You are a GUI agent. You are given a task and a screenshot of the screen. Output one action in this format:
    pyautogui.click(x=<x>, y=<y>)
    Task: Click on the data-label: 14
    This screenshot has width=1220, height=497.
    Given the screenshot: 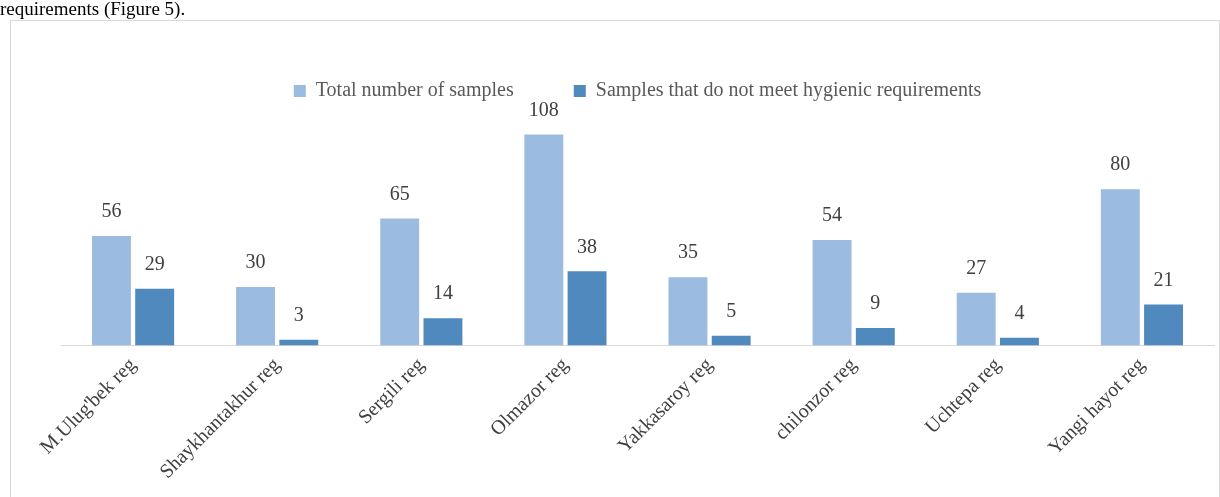 What is the action you would take?
    pyautogui.click(x=442, y=292)
    